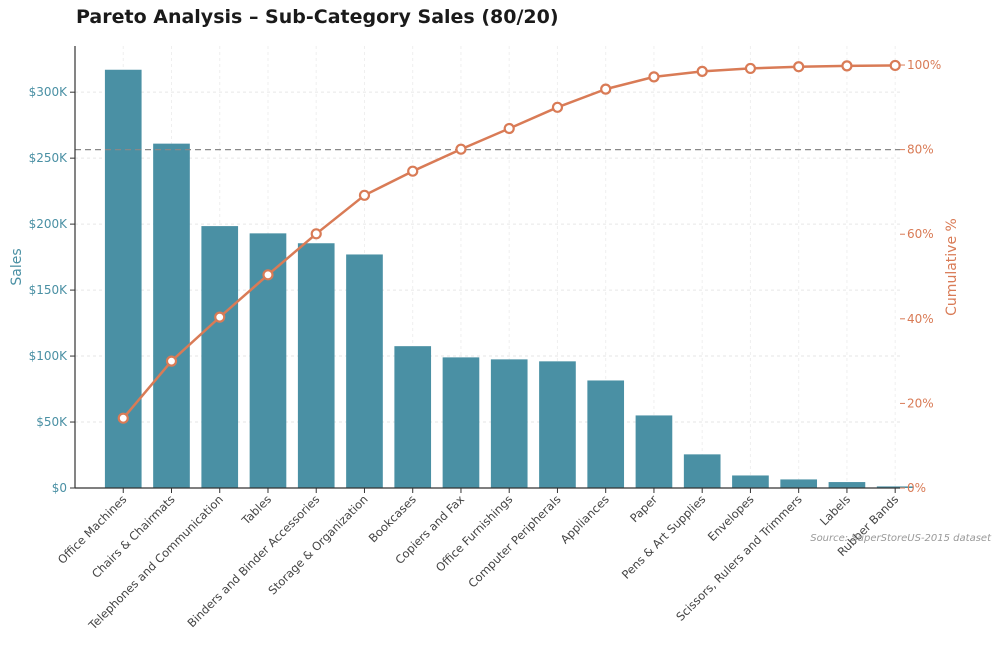 The height and width of the screenshot is (652, 1000). Describe the element at coordinates (920, 234) in the screenshot. I see `tick-label-right-3: 60%` at that location.